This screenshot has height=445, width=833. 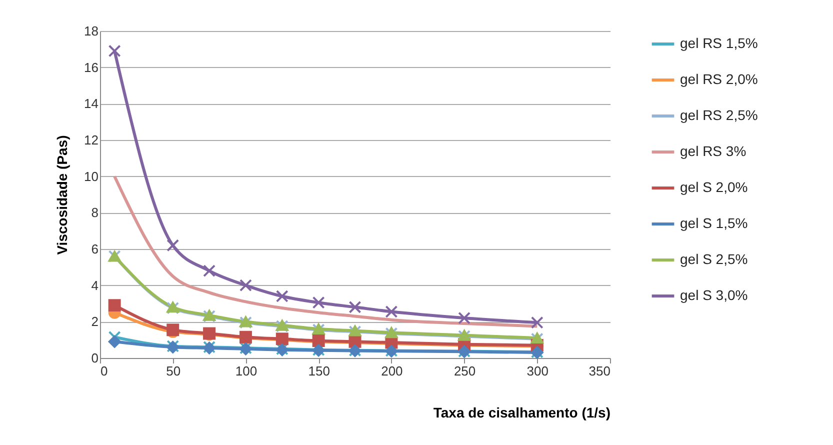 What do you see at coordinates (94, 212) in the screenshot?
I see `y-tick-label: 8` at bounding box center [94, 212].